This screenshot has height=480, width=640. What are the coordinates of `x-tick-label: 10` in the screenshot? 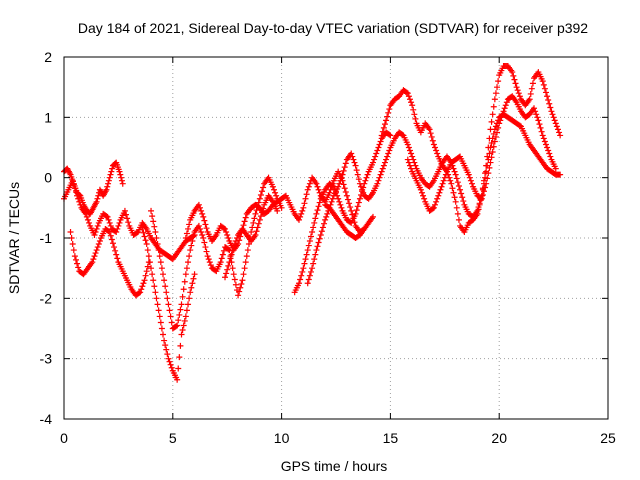 It's located at (282, 438).